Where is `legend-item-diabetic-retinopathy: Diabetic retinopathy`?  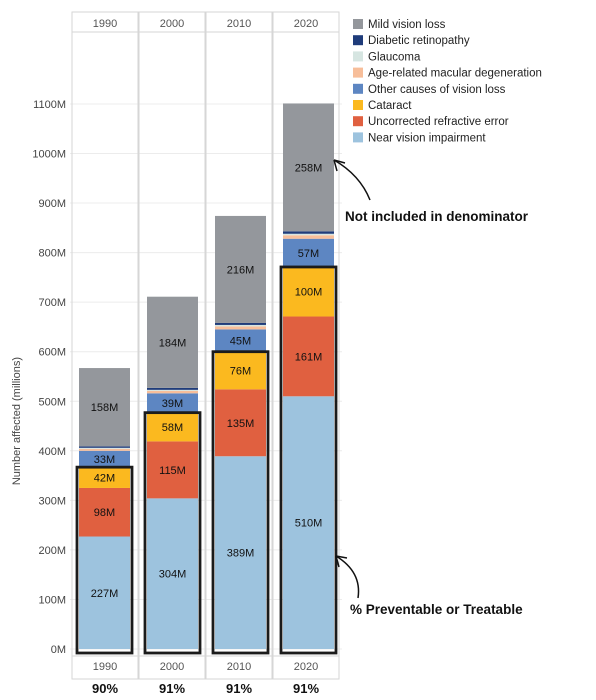
legend-item-diabetic-retinopathy: Diabetic retinopathy is located at coordinates (411, 41).